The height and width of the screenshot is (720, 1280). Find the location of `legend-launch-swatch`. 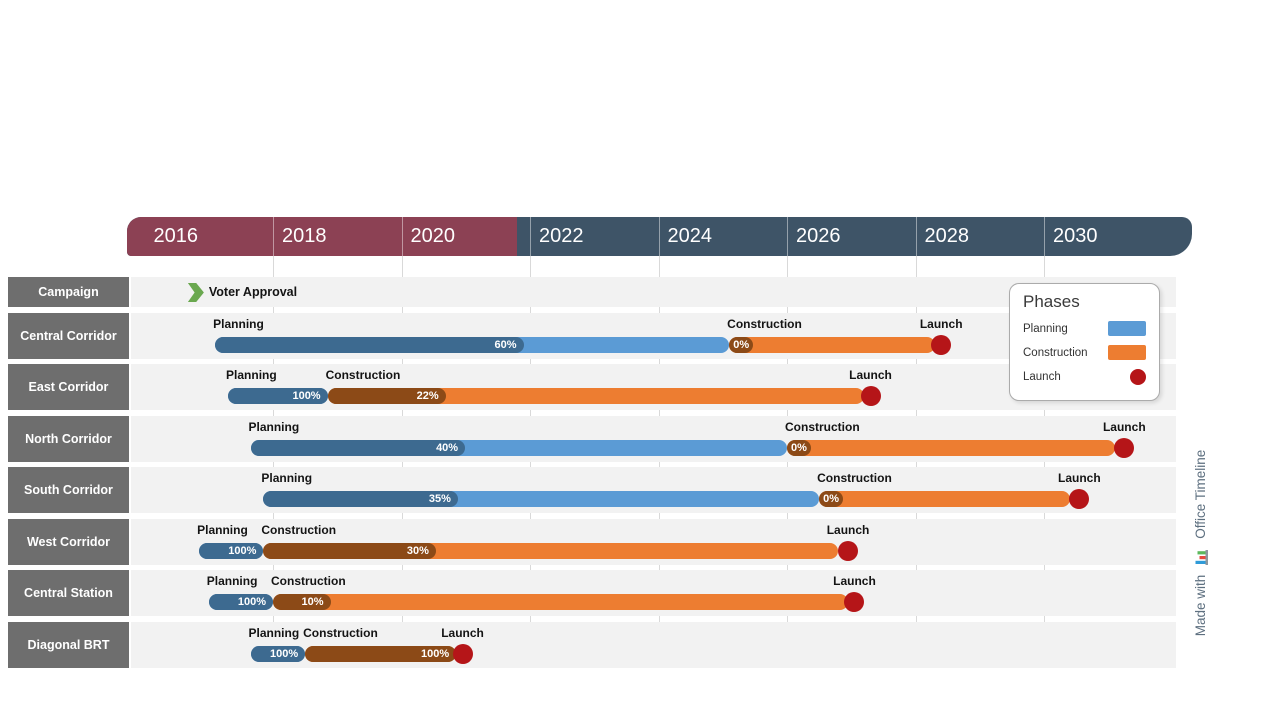

legend-launch-swatch is located at coordinates (1138, 377).